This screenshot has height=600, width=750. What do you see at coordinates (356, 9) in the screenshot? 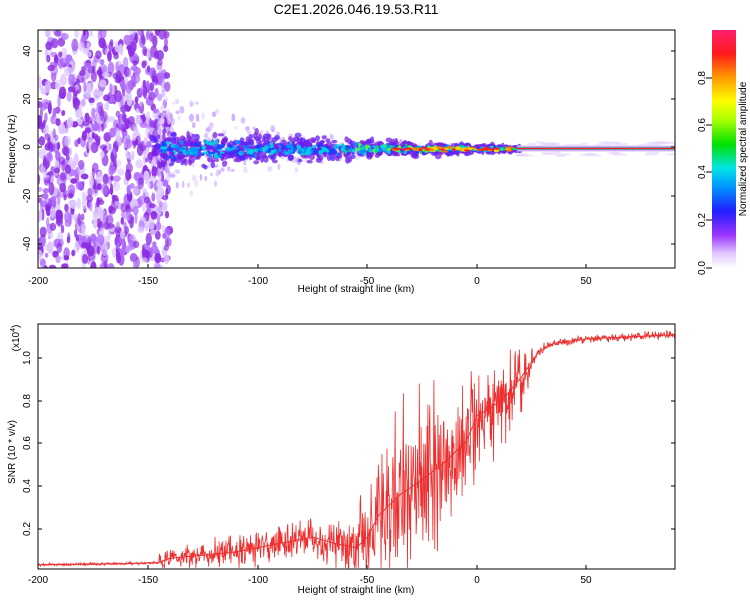
I see `chart-title: C2E1.2026.046.19.53.R11` at bounding box center [356, 9].